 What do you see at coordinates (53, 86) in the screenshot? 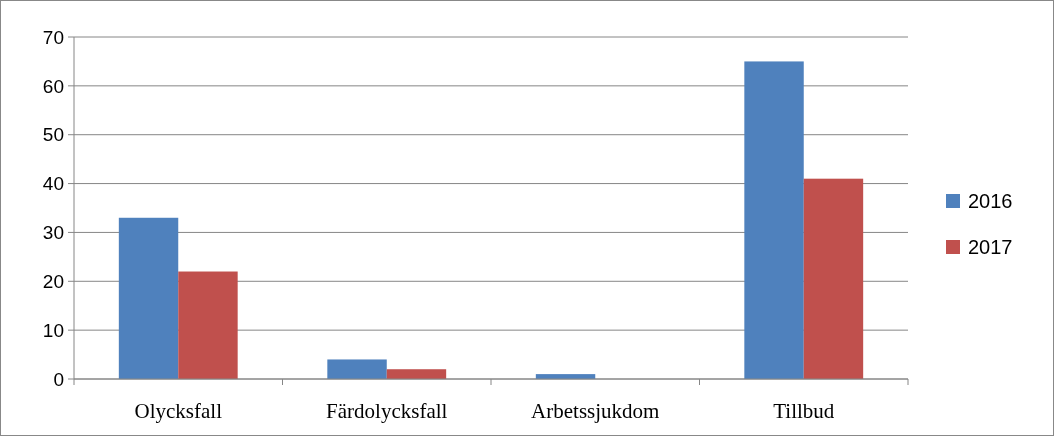
I see `y-tick-label: 60` at bounding box center [53, 86].